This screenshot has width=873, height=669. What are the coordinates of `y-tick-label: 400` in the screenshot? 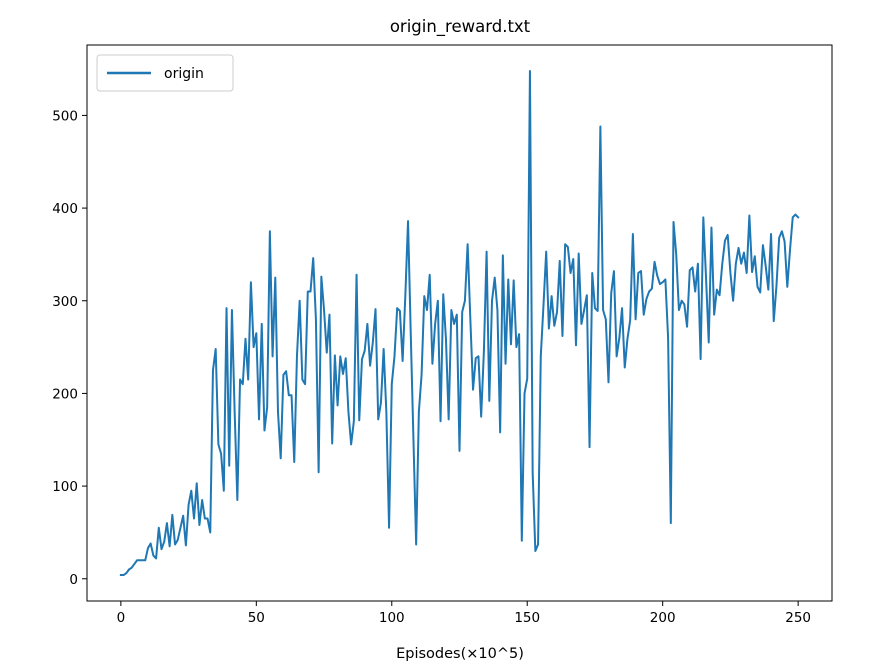 It's located at (65, 209).